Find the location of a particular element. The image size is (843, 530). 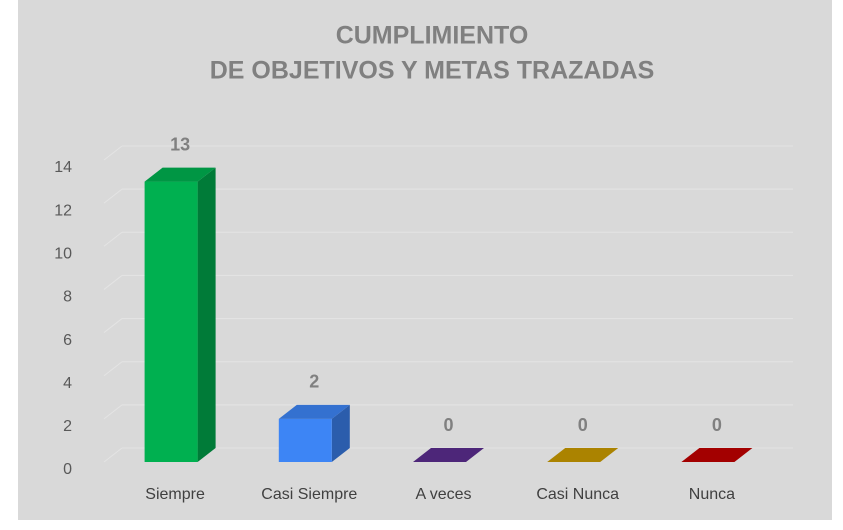

x-tick-label: A veces is located at coordinates (443, 494).